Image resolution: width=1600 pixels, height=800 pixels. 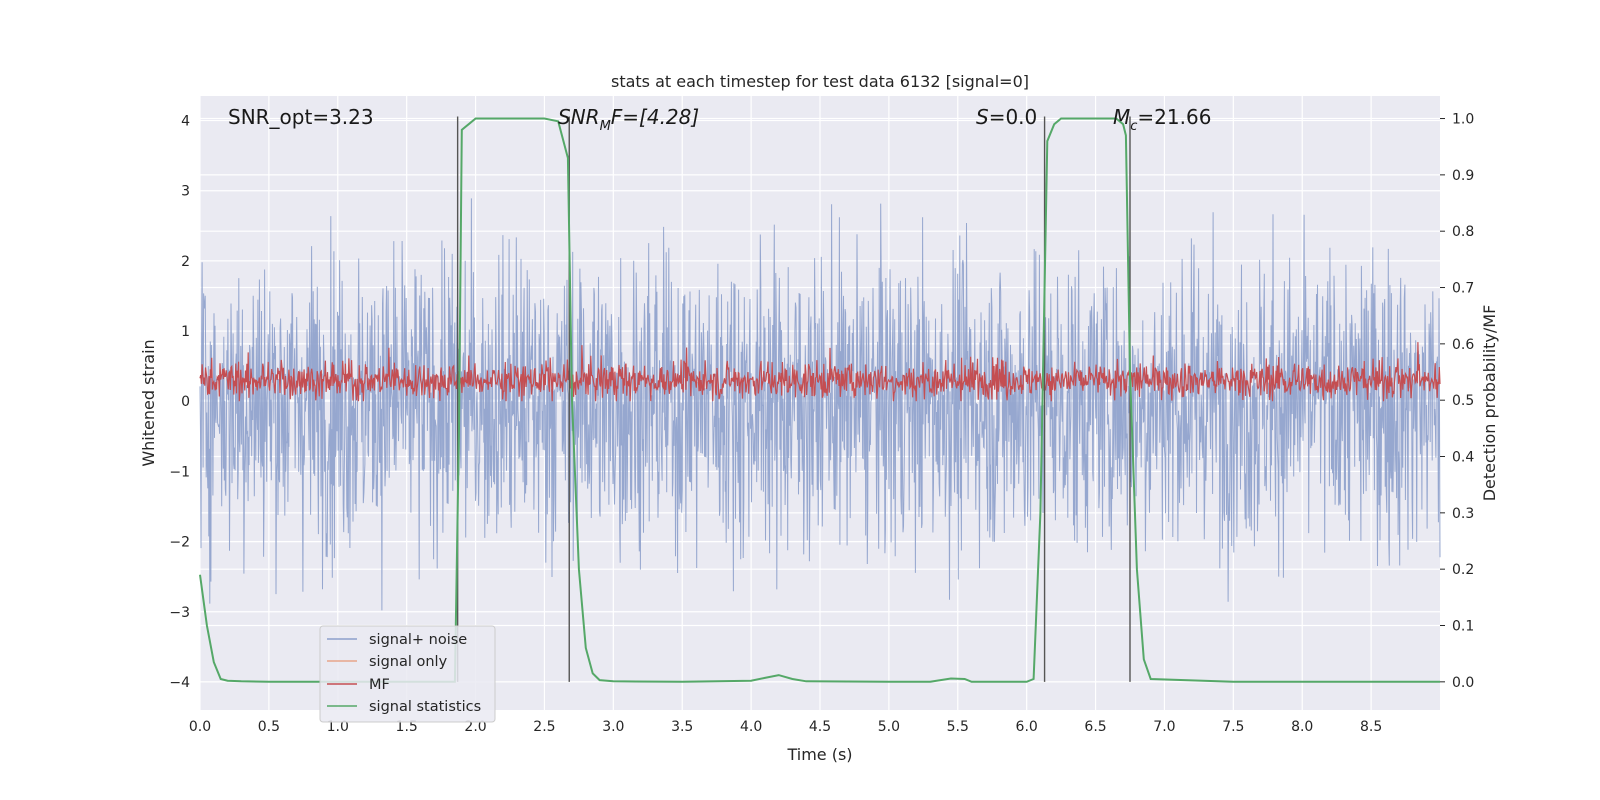 I want to click on snr-mf-annotation: SNRMF=[4.28], so click(x=628, y=119).